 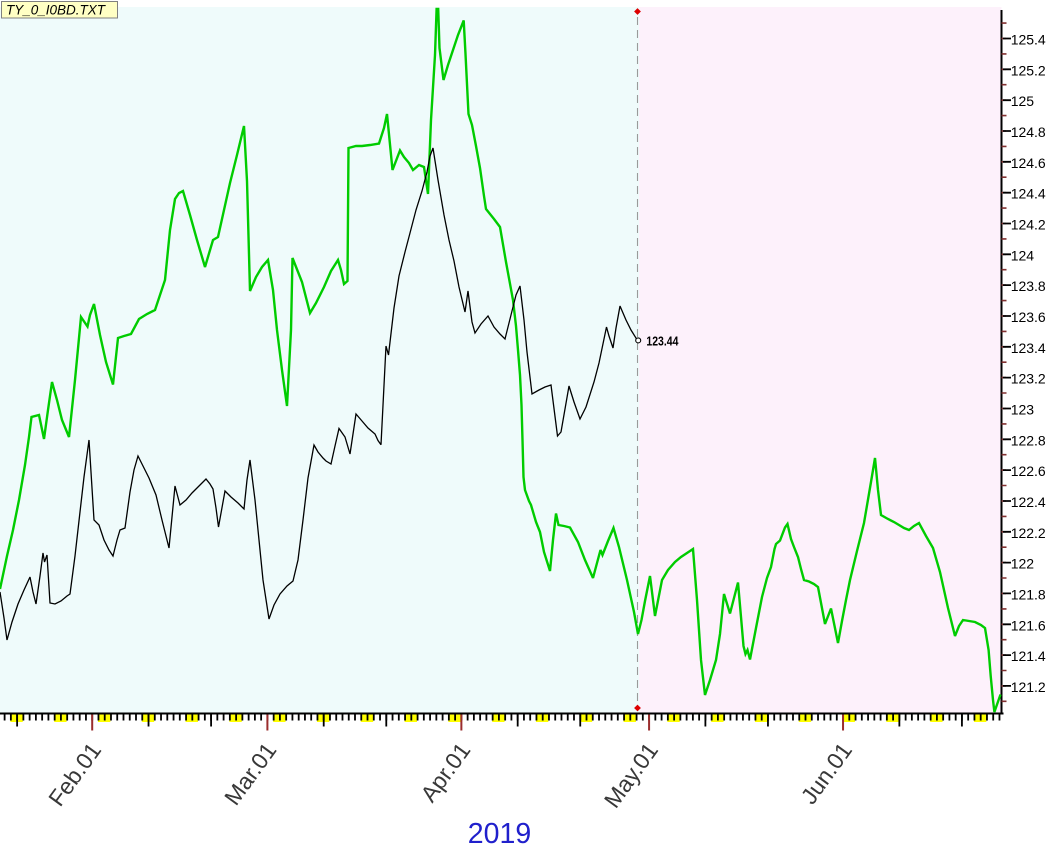 I want to click on svg-text: 125.2, so click(x=1028, y=70).